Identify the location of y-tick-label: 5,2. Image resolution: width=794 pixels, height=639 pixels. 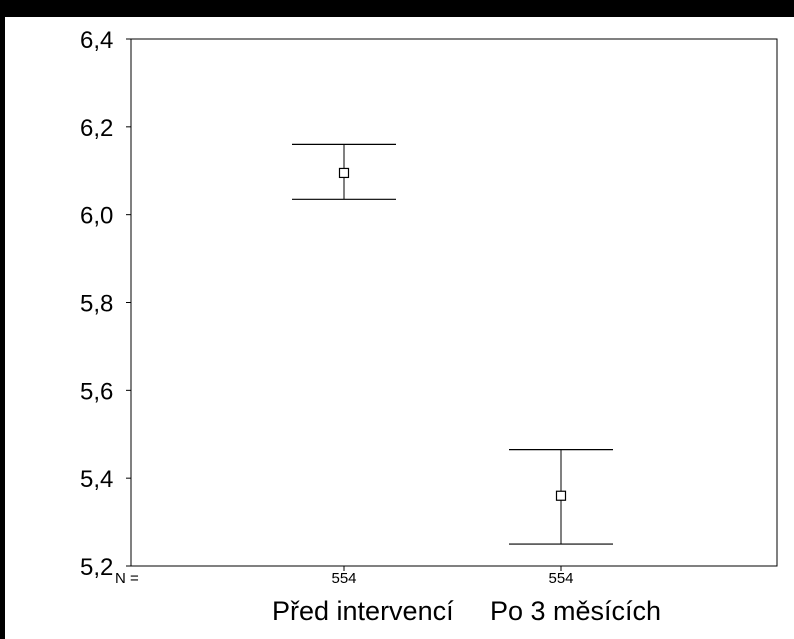
(96, 567).